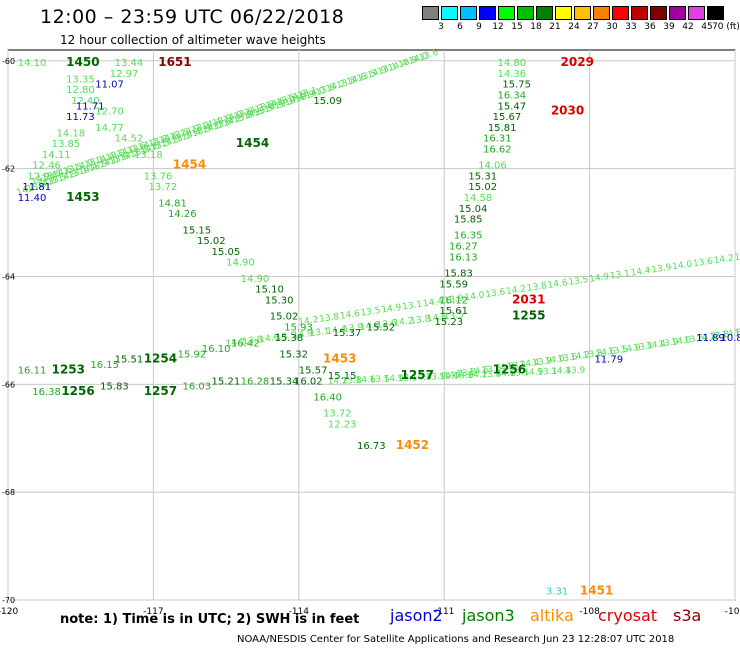 This screenshot has height=650, width=740. I want to click on pass-time-label: 1256, so click(509, 370).